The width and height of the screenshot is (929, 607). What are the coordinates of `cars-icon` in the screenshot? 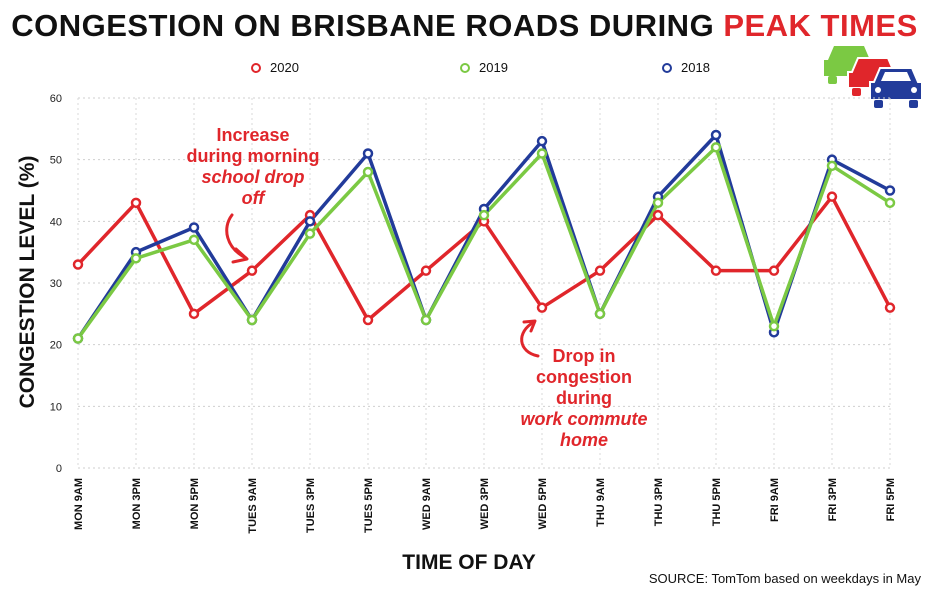 It's located at (873, 77).